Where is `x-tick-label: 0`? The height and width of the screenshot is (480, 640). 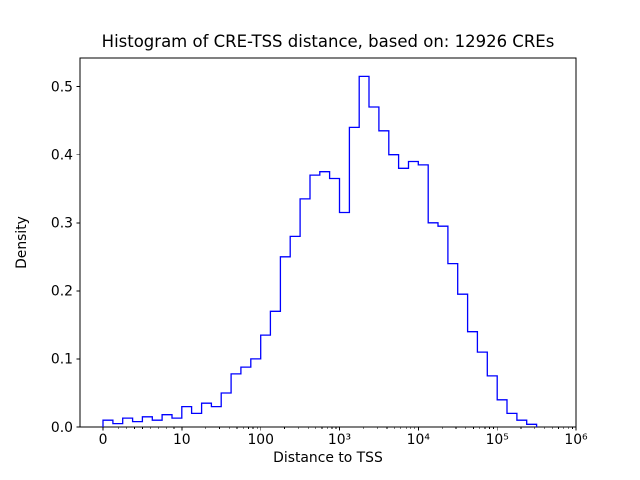 x-tick-label: 0 is located at coordinates (103, 440).